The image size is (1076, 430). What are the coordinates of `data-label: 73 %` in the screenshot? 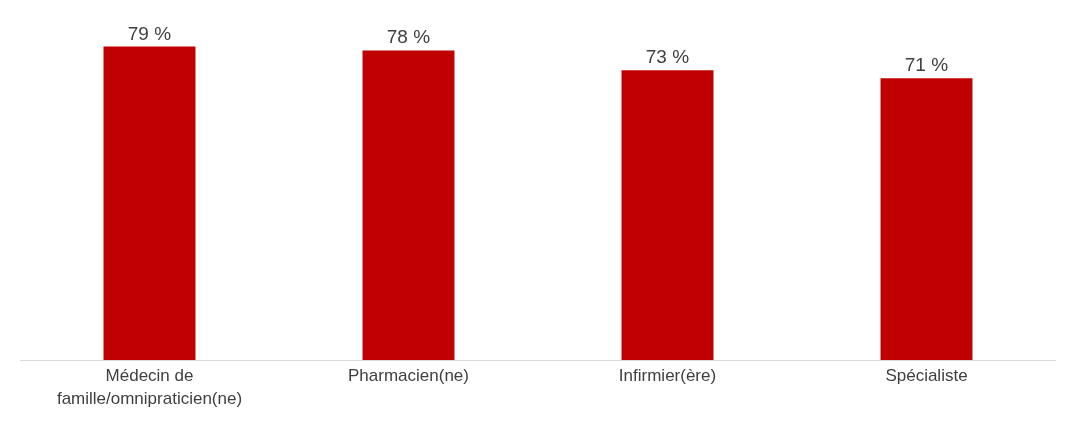 It's located at (667, 57).